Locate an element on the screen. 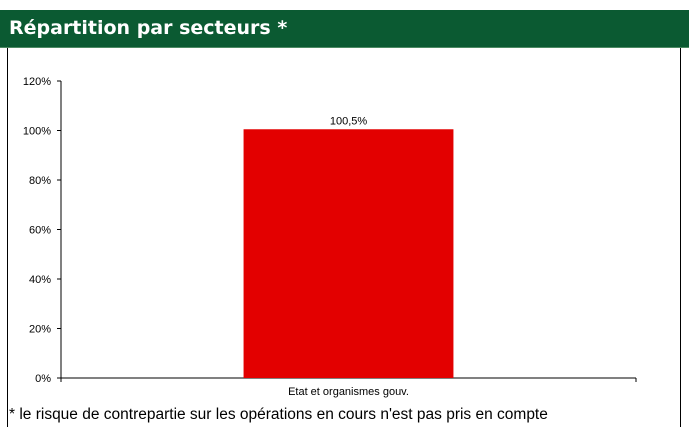 Image resolution: width=689 pixels, height=427 pixels. y-tick-label: 100% is located at coordinates (37, 132).